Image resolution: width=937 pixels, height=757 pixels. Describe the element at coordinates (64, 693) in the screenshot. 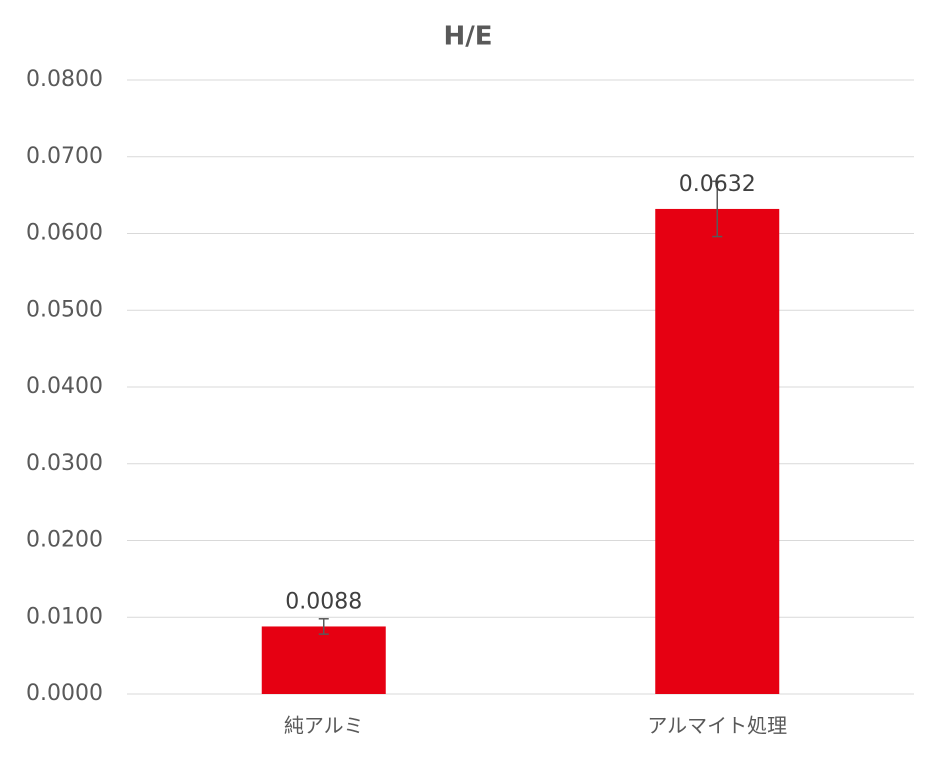

I see `y-tick-label: 0.0000` at that location.